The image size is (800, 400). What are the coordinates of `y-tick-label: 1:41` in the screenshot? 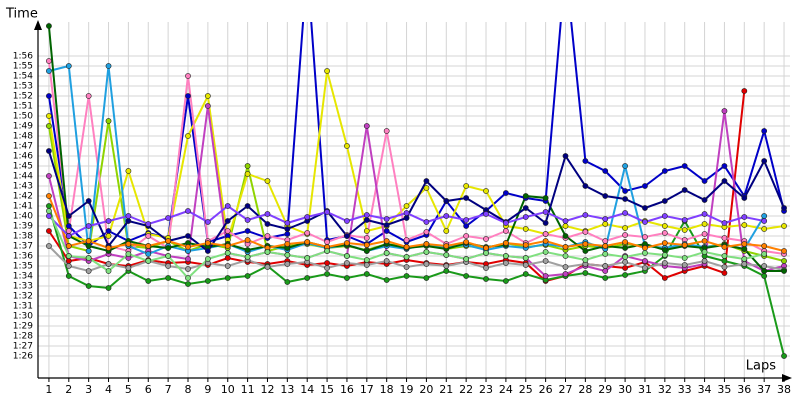 It's located at (23, 207).